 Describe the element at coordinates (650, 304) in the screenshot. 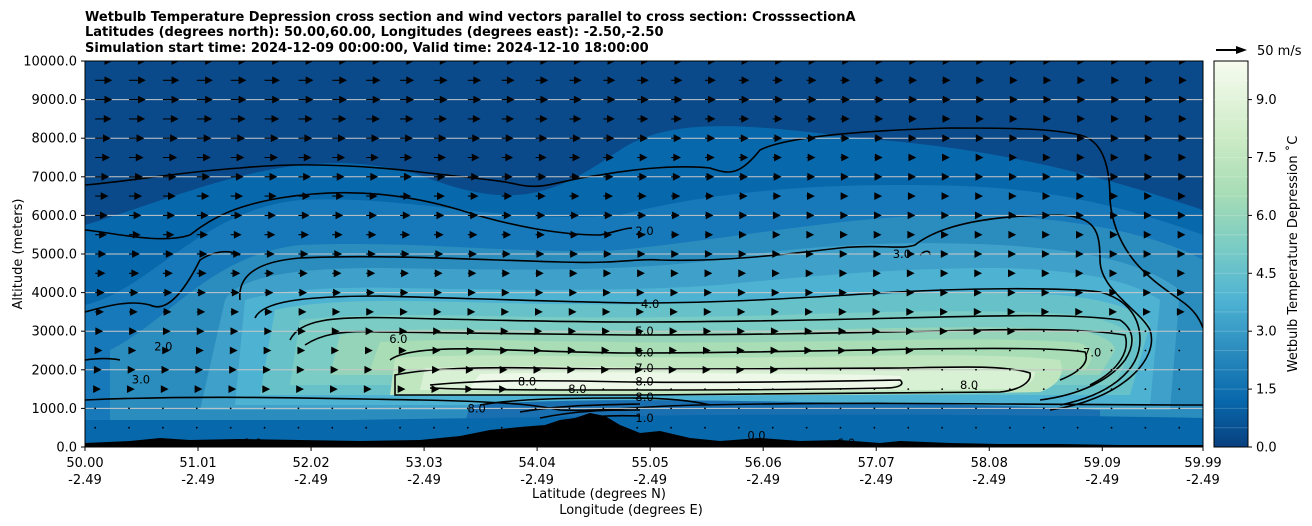

I see `contour-label: 4.0` at that location.